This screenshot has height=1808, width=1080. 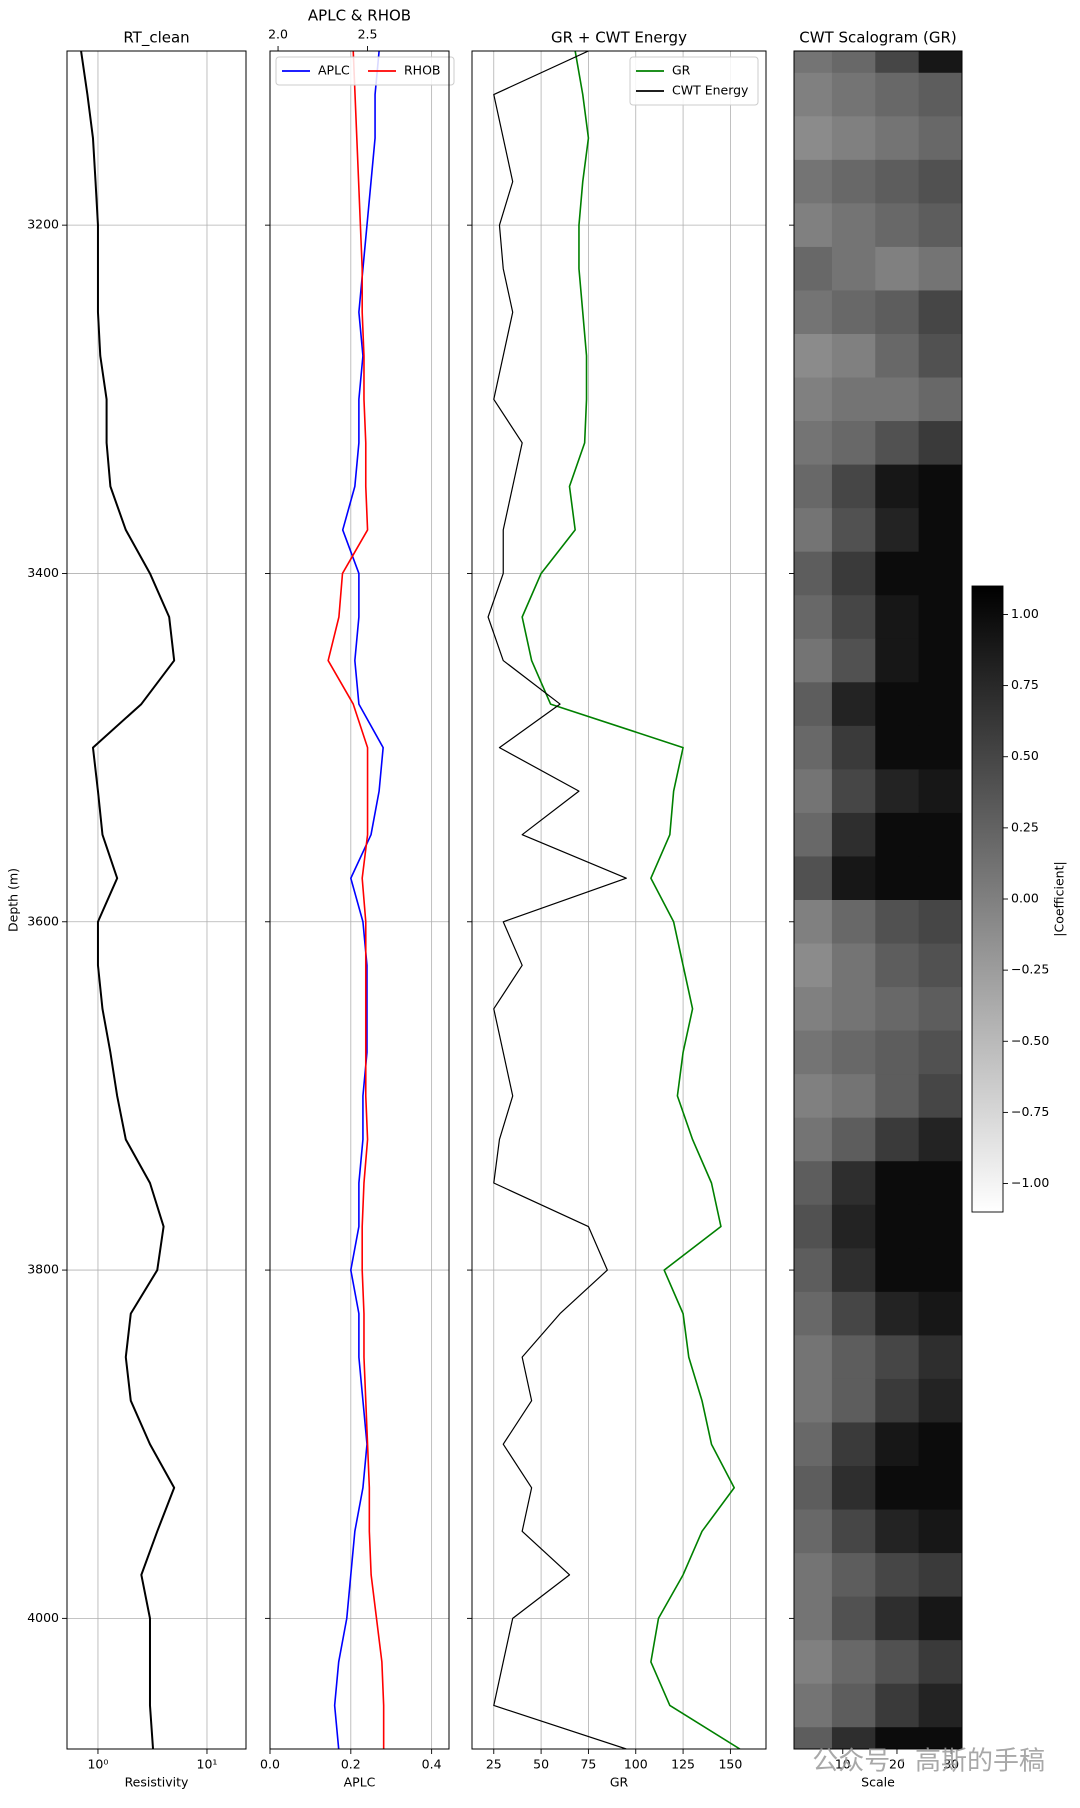 What do you see at coordinates (987, 899) in the screenshot?
I see `colorbar` at bounding box center [987, 899].